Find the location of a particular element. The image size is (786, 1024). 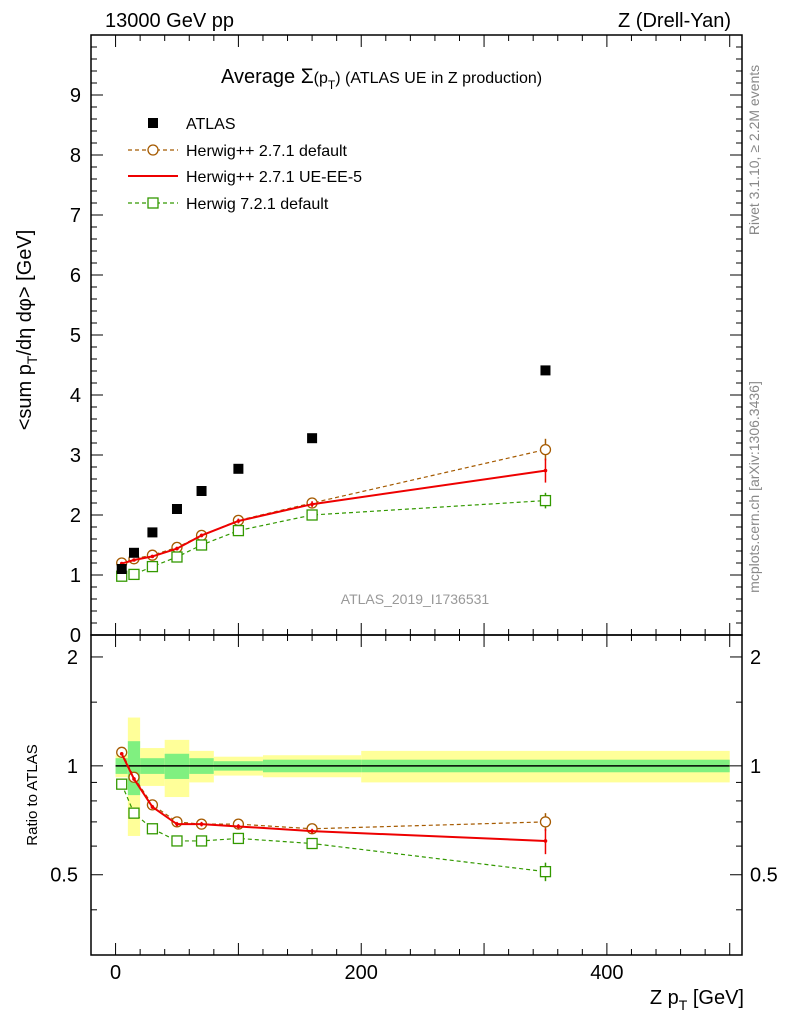

ratio-y-tick-label: 0.5 is located at coordinates (64, 876).